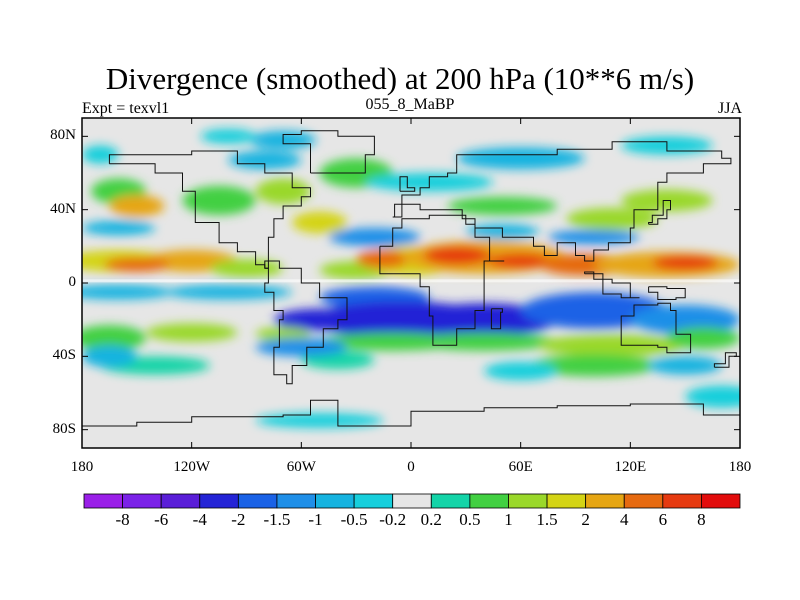 The width and height of the screenshot is (800, 600). I want to click on colorbar-label: -4, so click(199, 519).